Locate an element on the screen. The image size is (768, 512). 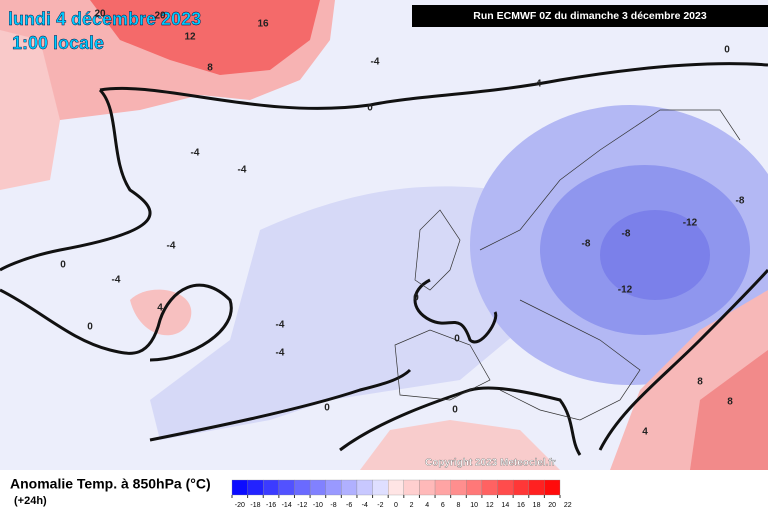
contour-label: 12 is located at coordinates (190, 37).